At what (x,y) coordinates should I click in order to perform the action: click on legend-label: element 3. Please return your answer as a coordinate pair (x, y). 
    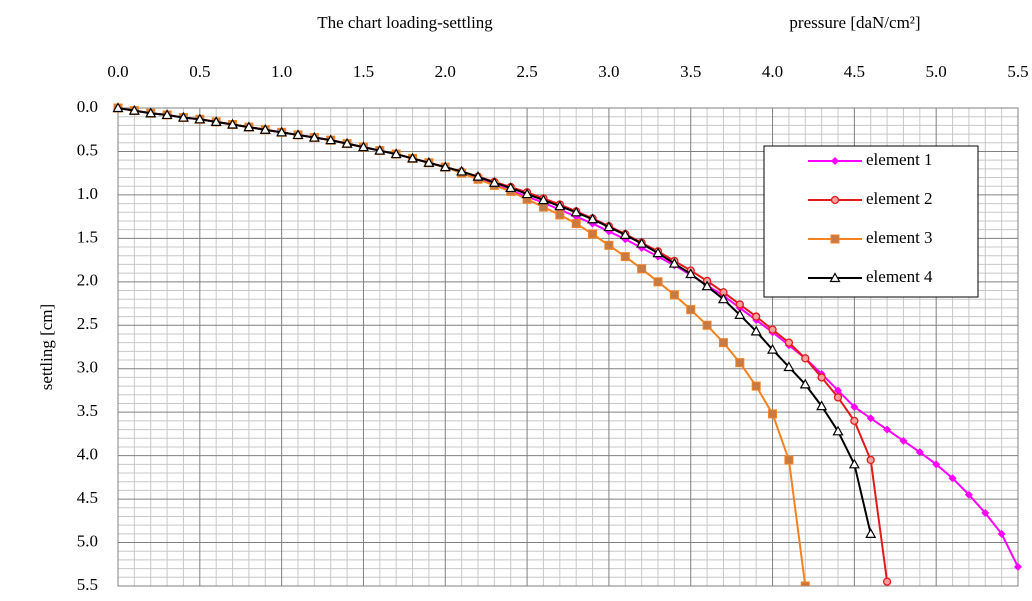
    Looking at the image, I should click on (899, 237).